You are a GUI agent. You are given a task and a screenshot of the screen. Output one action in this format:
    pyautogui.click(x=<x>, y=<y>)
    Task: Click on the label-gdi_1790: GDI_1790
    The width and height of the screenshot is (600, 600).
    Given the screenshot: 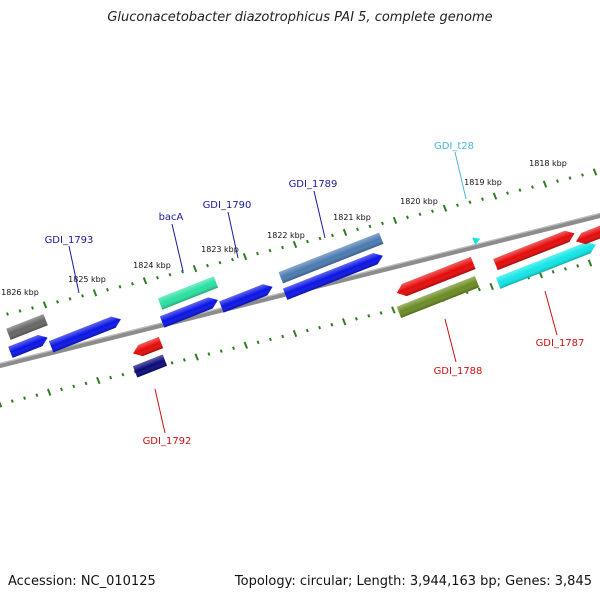 What is the action you would take?
    pyautogui.click(x=227, y=205)
    